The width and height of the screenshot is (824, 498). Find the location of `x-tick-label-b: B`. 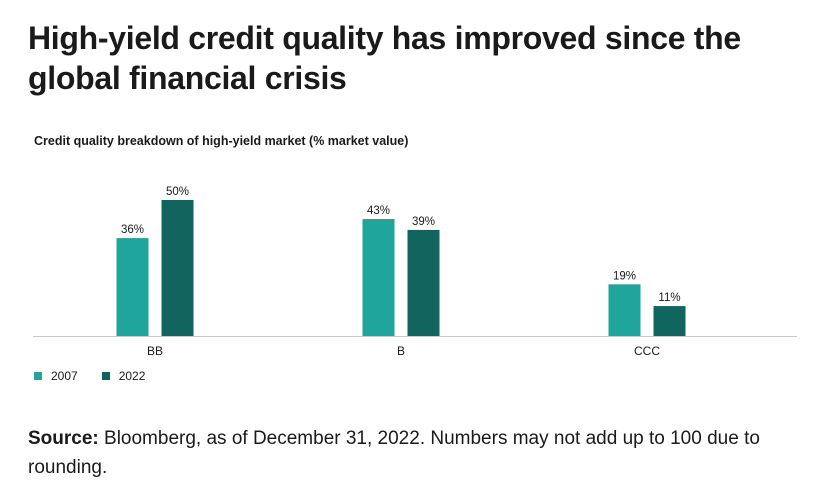

x-tick-label-b: B is located at coordinates (401, 349).